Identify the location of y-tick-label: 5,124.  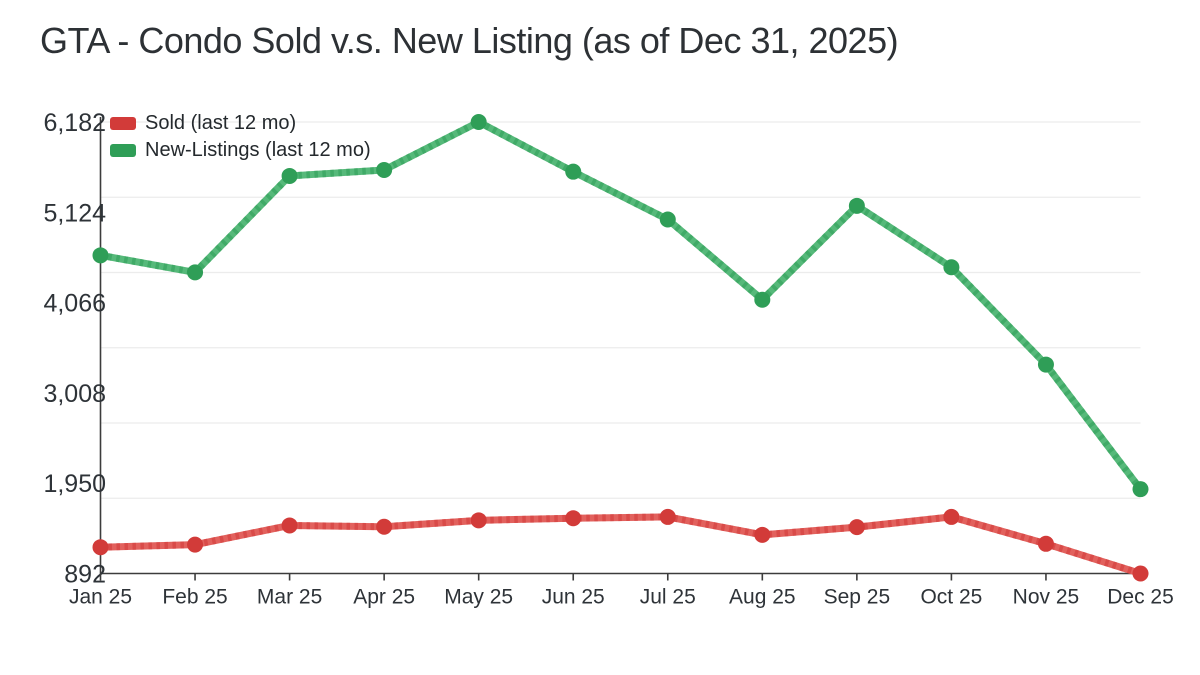
(74, 213).